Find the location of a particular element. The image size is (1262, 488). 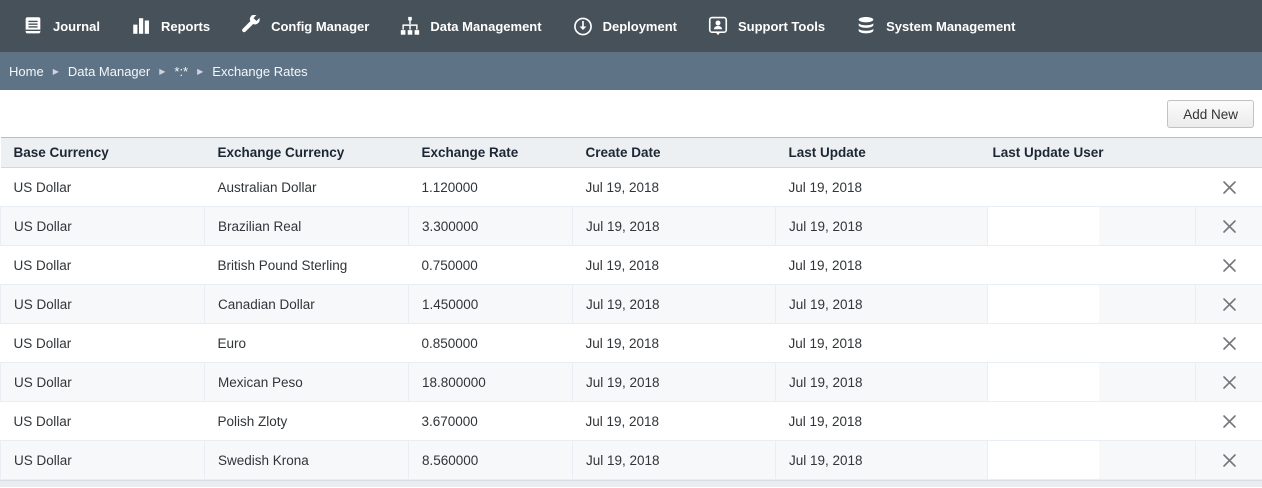

reports-bar-chart-icon is located at coordinates (141, 26).